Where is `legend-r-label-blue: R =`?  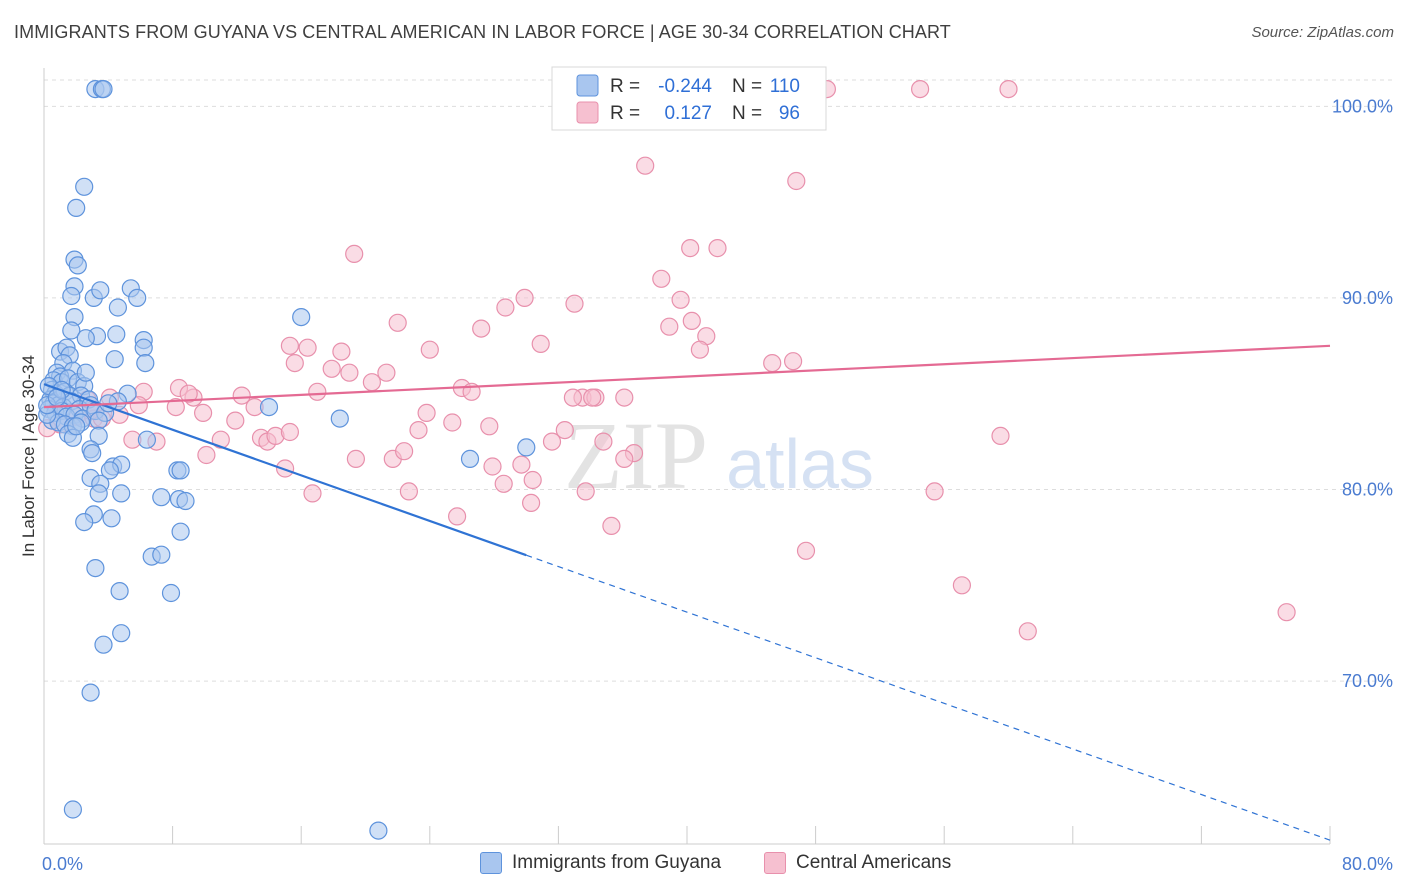
legend-r-label-blue: R = is located at coordinates (625, 86).